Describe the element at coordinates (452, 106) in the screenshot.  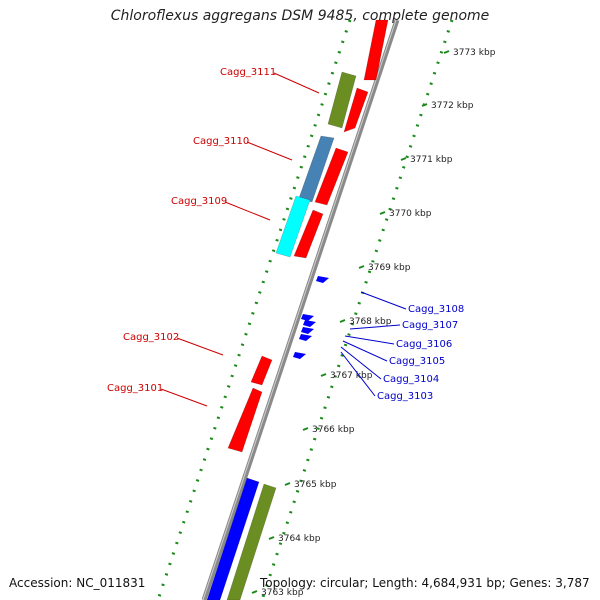
I see `tick-label: 3772 kbp` at that location.